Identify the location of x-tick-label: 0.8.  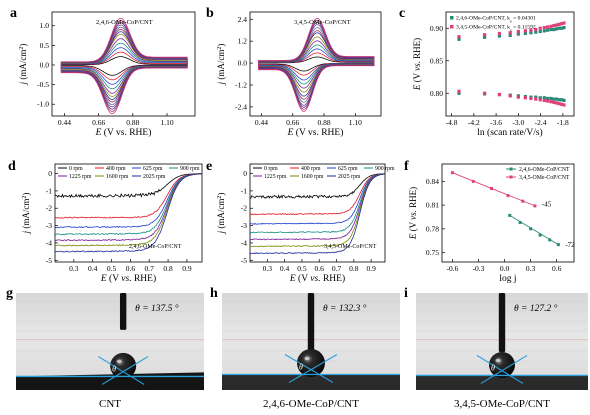
(168, 268).